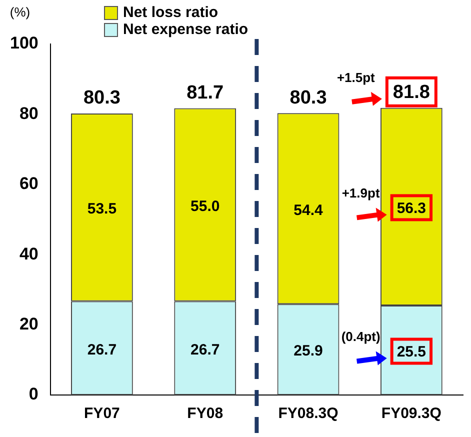  What do you see at coordinates (170, 12) in the screenshot?
I see `legend-label: Net loss ratio` at bounding box center [170, 12].